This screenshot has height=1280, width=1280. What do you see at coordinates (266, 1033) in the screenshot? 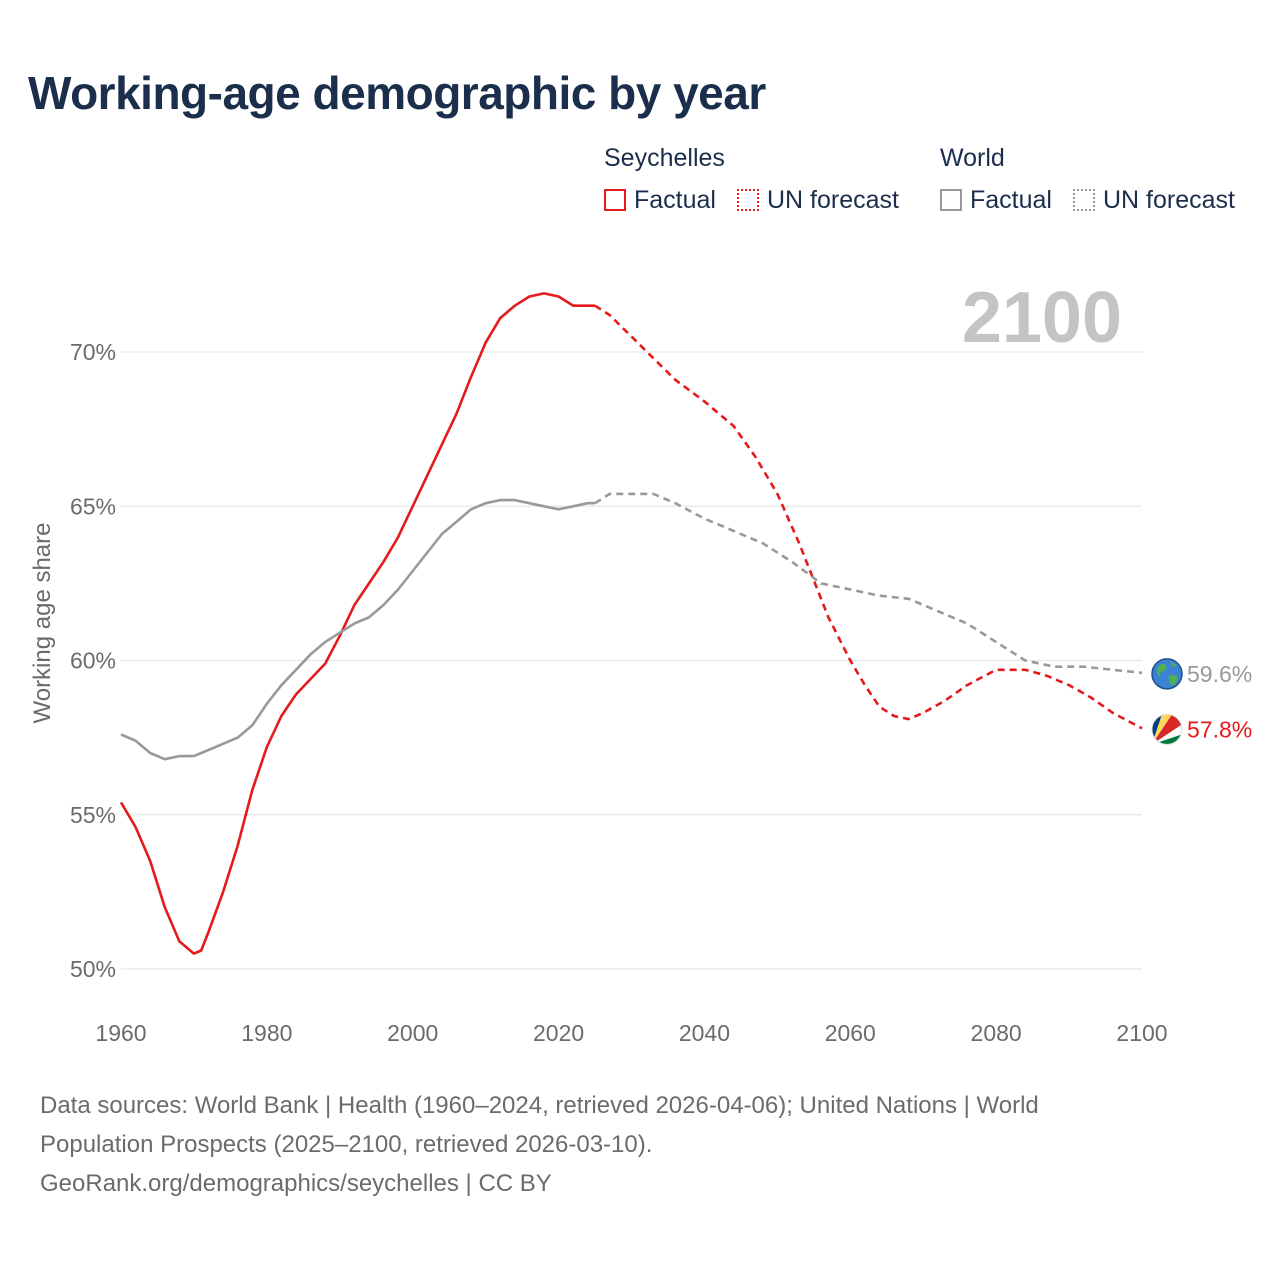
I see `x-tick-label-1980: 1980` at bounding box center [266, 1033].